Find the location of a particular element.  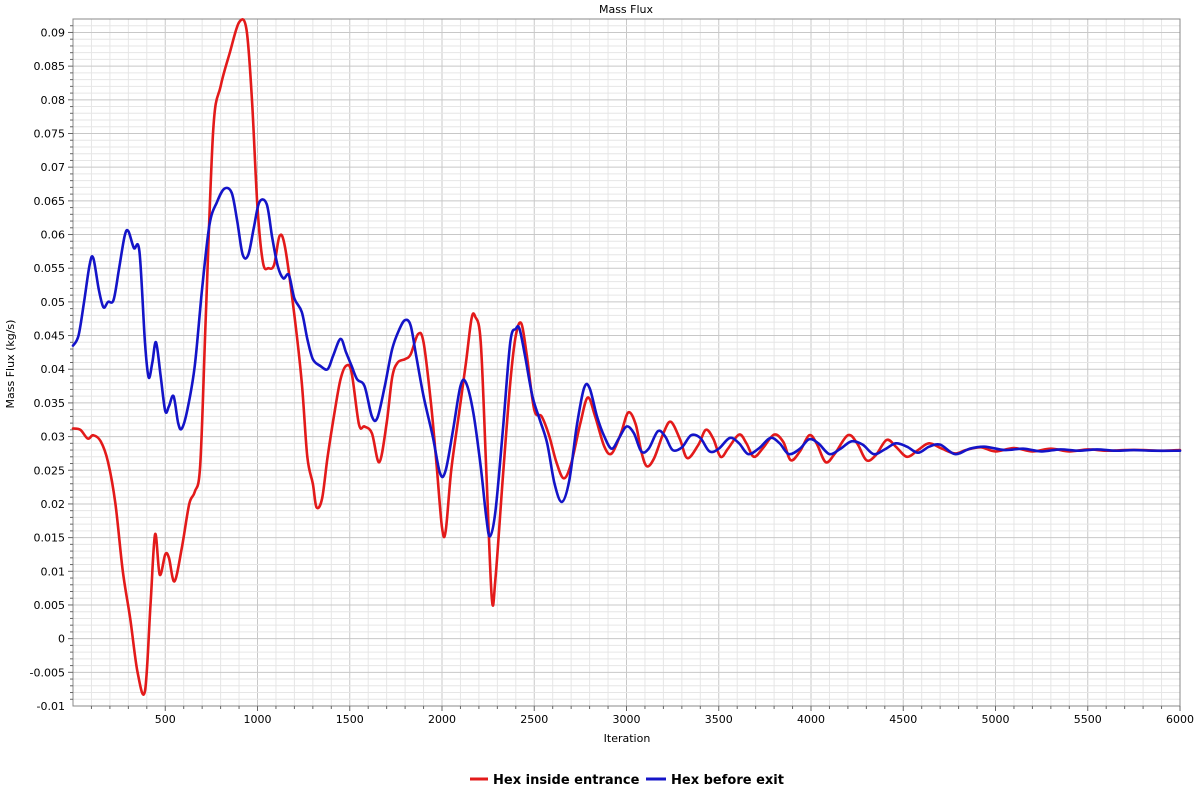

y-tick-label: 0 is located at coordinates (61, 639).